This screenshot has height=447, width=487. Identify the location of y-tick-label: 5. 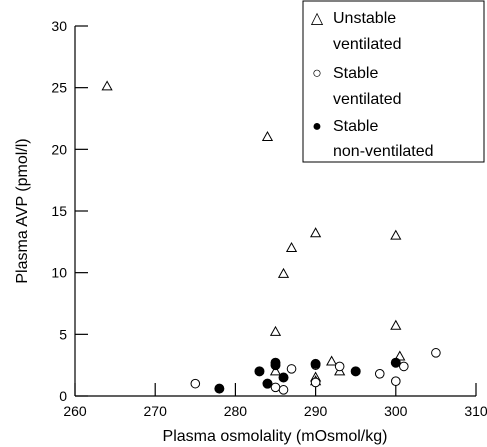
(63, 334).